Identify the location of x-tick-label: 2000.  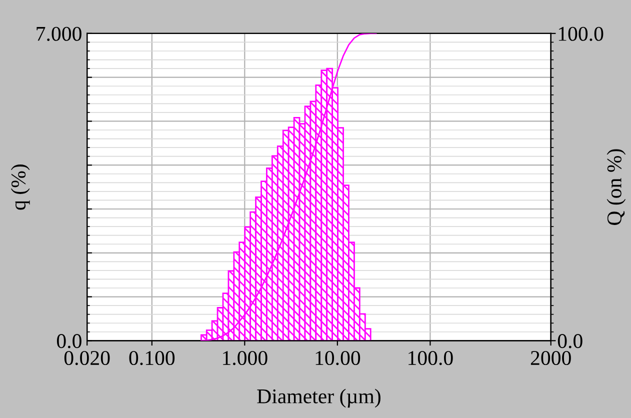
(550, 358).